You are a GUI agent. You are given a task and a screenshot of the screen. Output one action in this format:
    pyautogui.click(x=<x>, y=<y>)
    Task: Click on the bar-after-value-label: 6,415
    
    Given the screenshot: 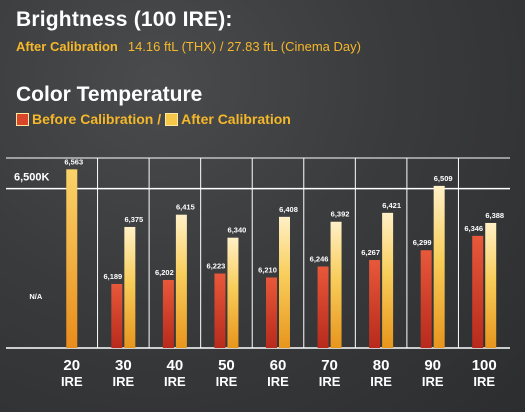 What is the action you would take?
    pyautogui.click(x=185, y=207)
    